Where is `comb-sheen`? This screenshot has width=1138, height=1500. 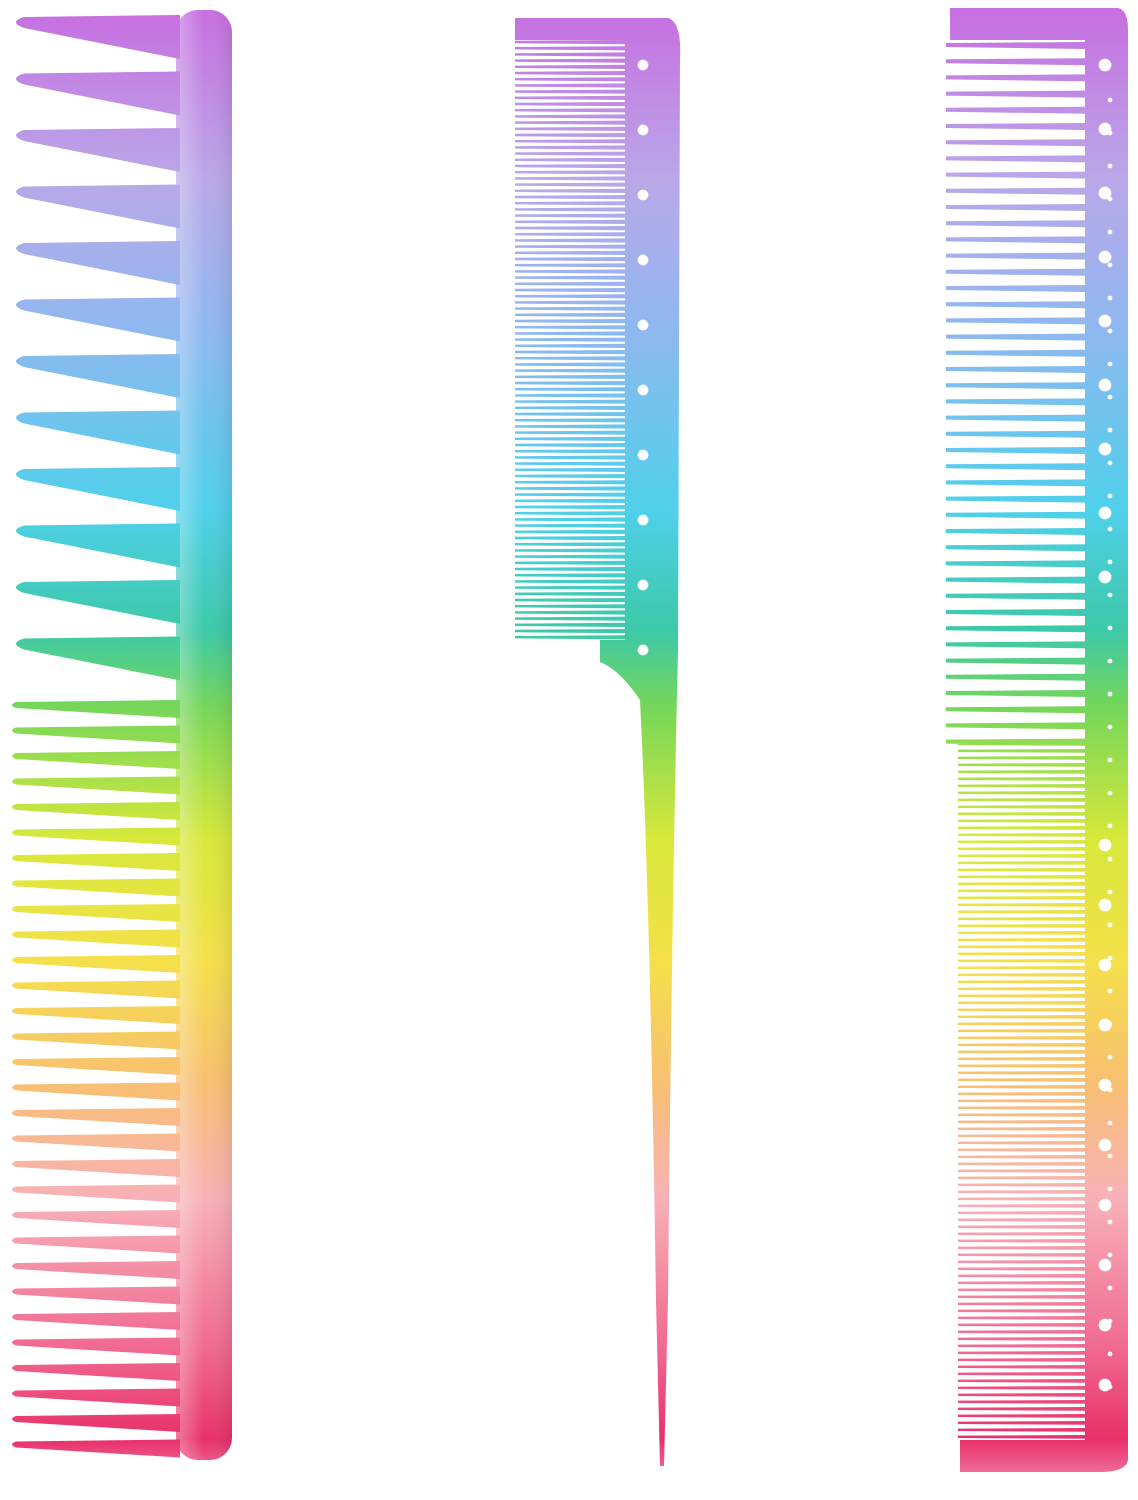 comb-sheen is located at coordinates (204, 735).